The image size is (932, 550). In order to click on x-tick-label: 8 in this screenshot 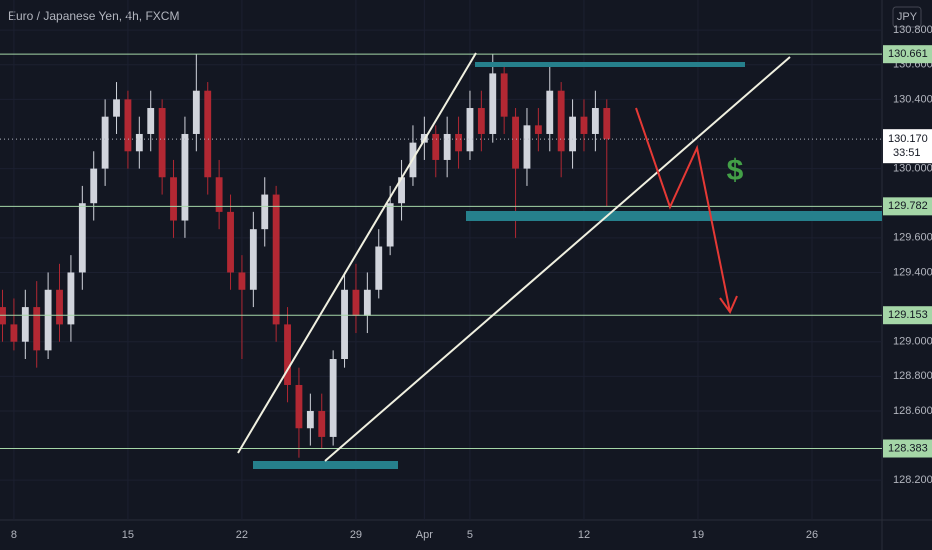, I will do `click(14, 535)`.